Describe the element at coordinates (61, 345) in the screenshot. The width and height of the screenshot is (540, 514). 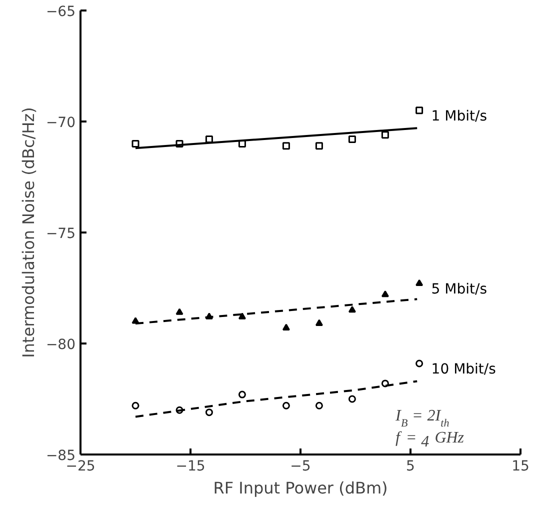
I see `y-tick-label: −80` at that location.